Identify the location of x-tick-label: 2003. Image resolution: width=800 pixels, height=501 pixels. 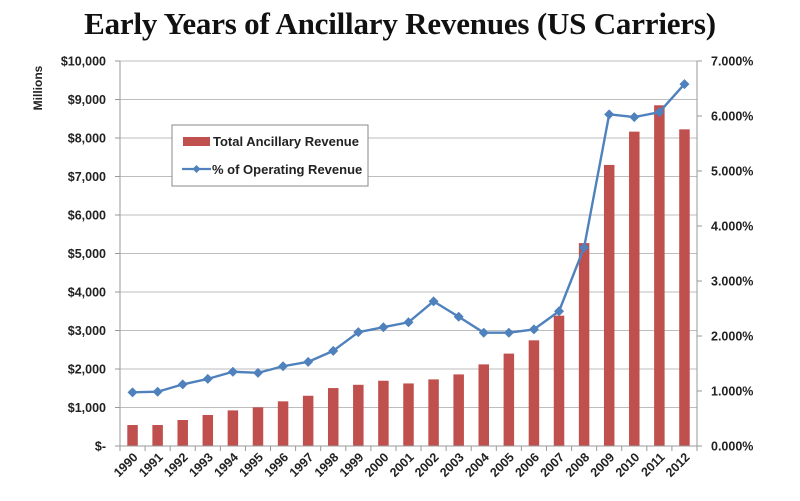
(452, 465).